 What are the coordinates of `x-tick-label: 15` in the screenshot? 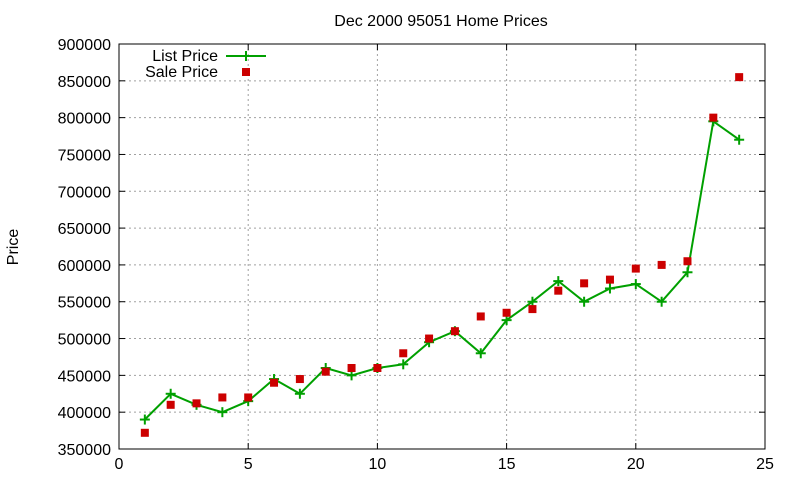 It's located at (507, 464).